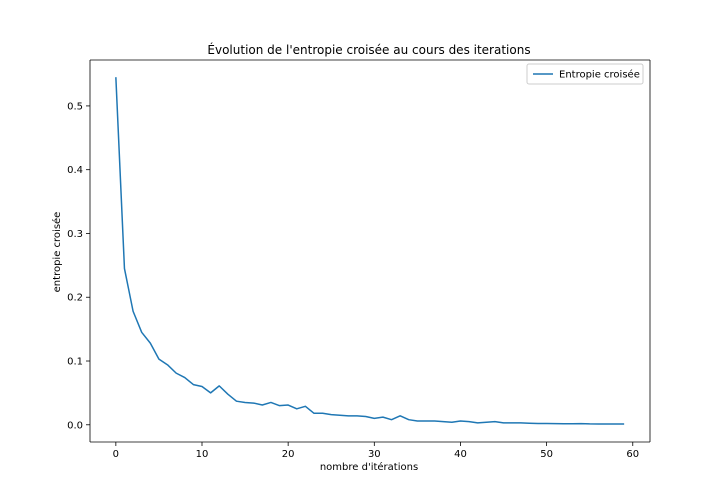  I want to click on y-tick-label: 0.3, so click(75, 234).